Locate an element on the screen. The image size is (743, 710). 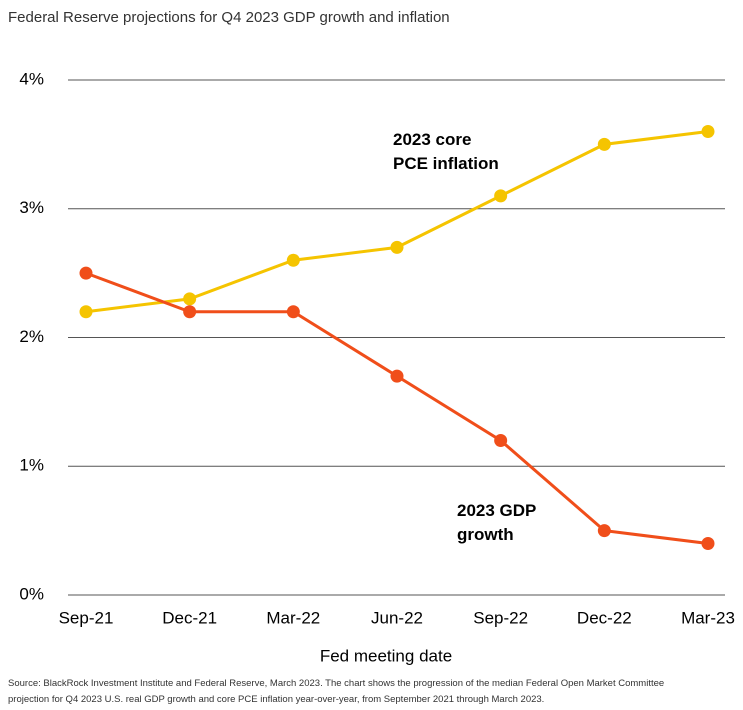
x-tick-label: Mar-23 is located at coordinates (708, 617).